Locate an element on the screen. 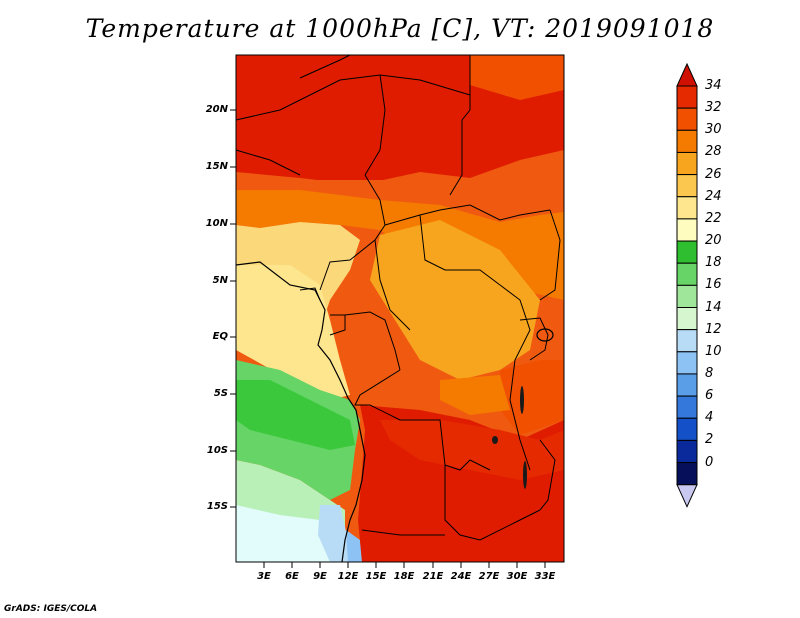  x-tick-label: 9E is located at coordinates (320, 576).